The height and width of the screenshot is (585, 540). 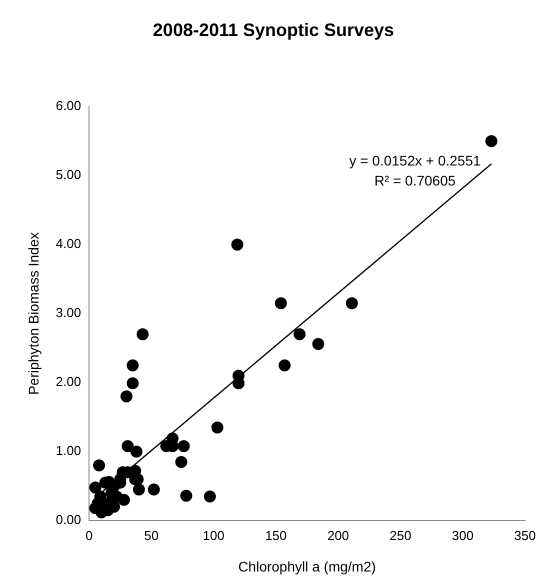 I want to click on x-tick-label: 150, so click(x=276, y=535).